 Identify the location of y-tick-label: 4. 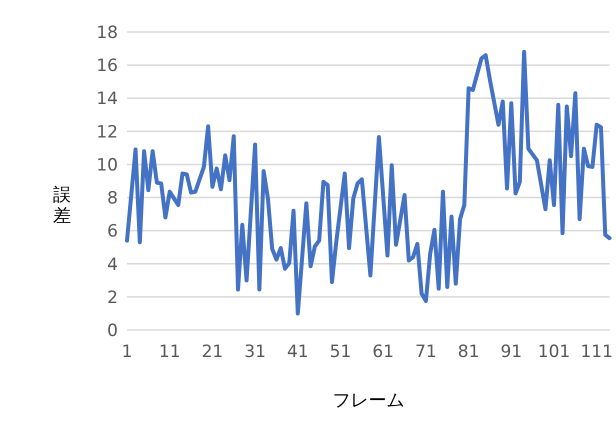
(112, 264).